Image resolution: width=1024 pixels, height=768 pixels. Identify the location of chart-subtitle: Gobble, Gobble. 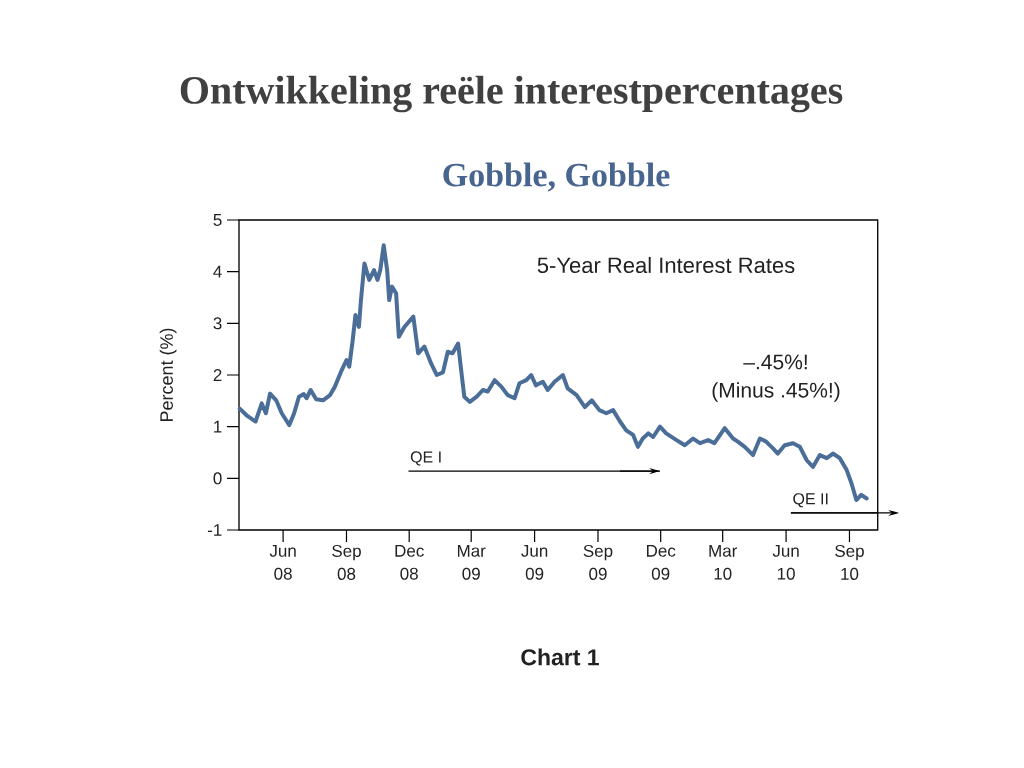
(556, 177).